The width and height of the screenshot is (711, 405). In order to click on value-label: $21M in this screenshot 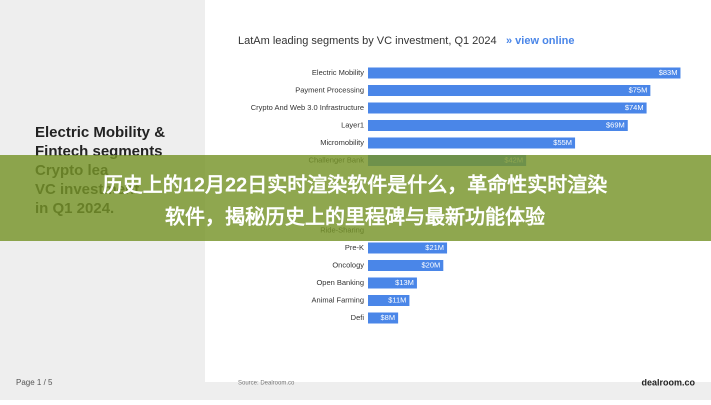, I will do `click(434, 247)`.